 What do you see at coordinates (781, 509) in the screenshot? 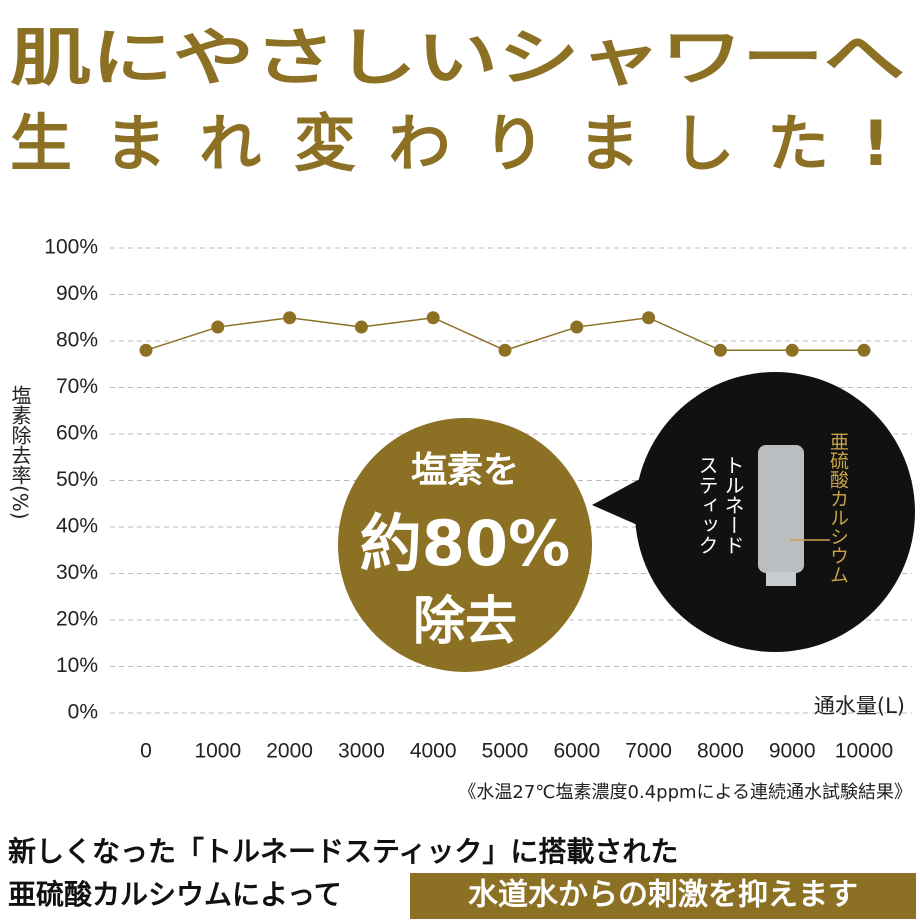
I see `product-stick` at bounding box center [781, 509].